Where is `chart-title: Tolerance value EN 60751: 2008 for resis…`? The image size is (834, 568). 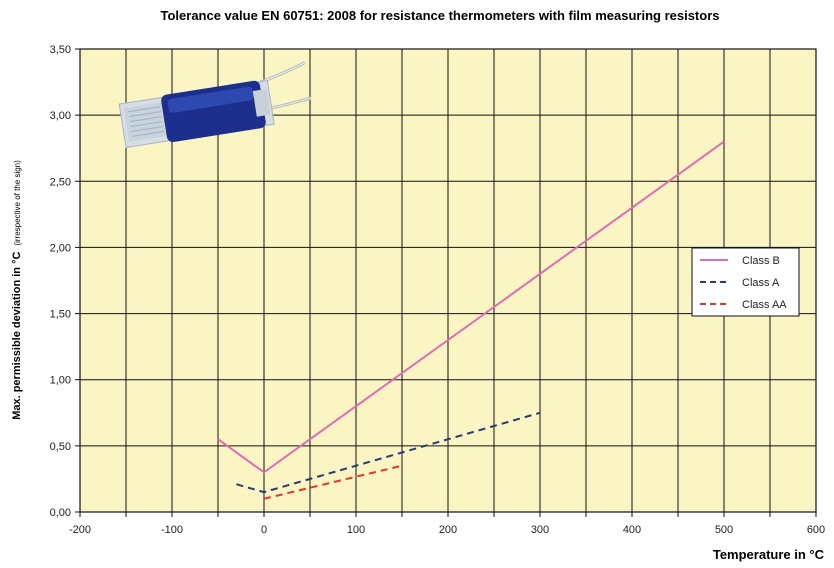 chart-title: Tolerance value EN 60751: 2008 for resis… is located at coordinates (440, 15).